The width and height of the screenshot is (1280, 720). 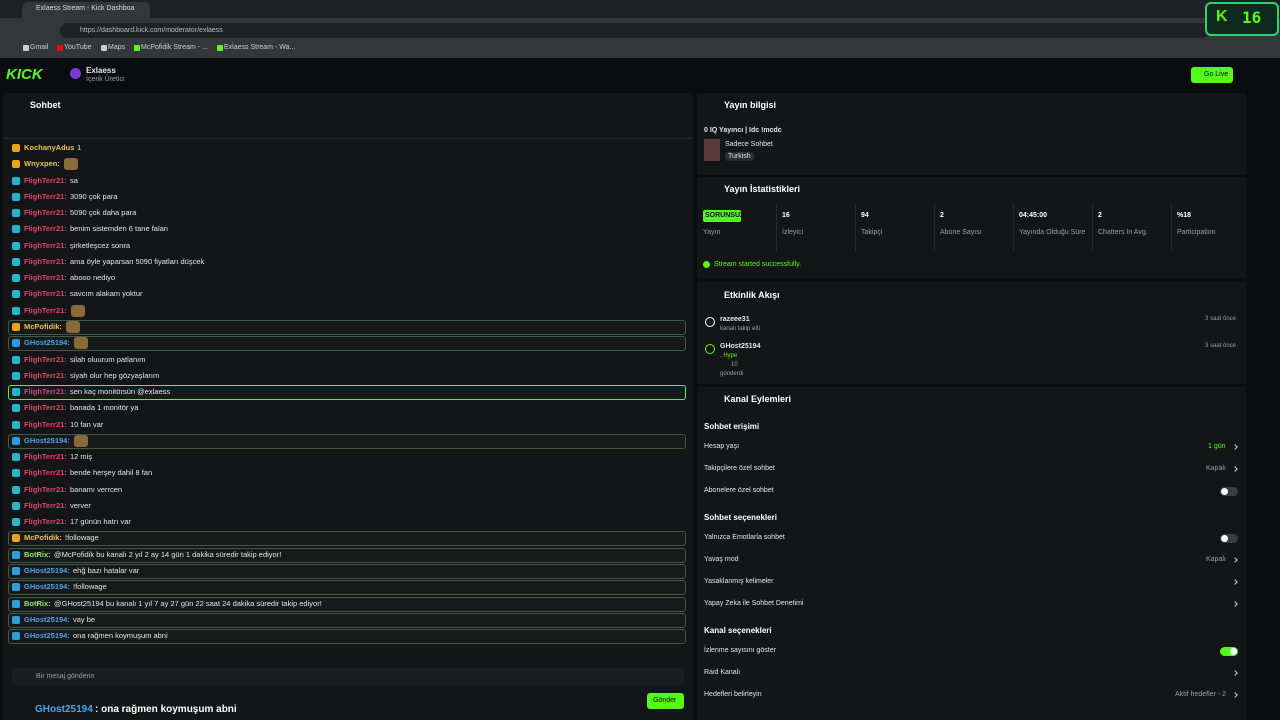 What do you see at coordinates (740, 650) in the screenshot?
I see `setting-label: İzlenme sayısını göster` at bounding box center [740, 650].